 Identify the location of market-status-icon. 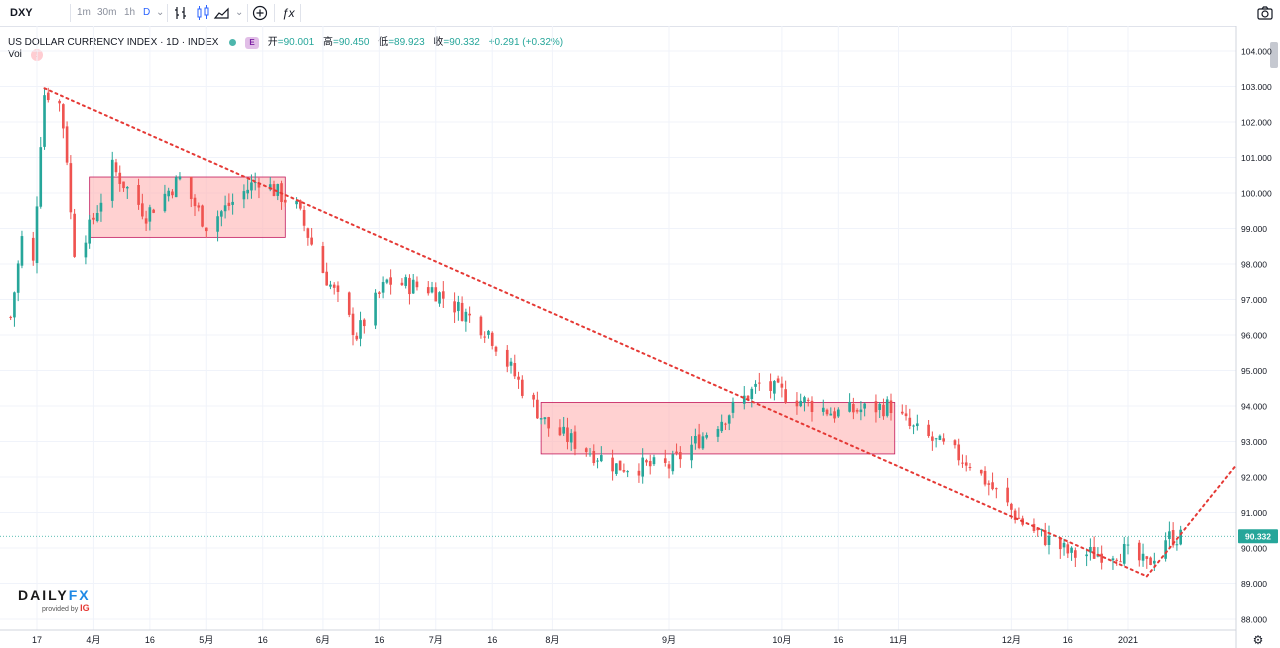
(233, 42).